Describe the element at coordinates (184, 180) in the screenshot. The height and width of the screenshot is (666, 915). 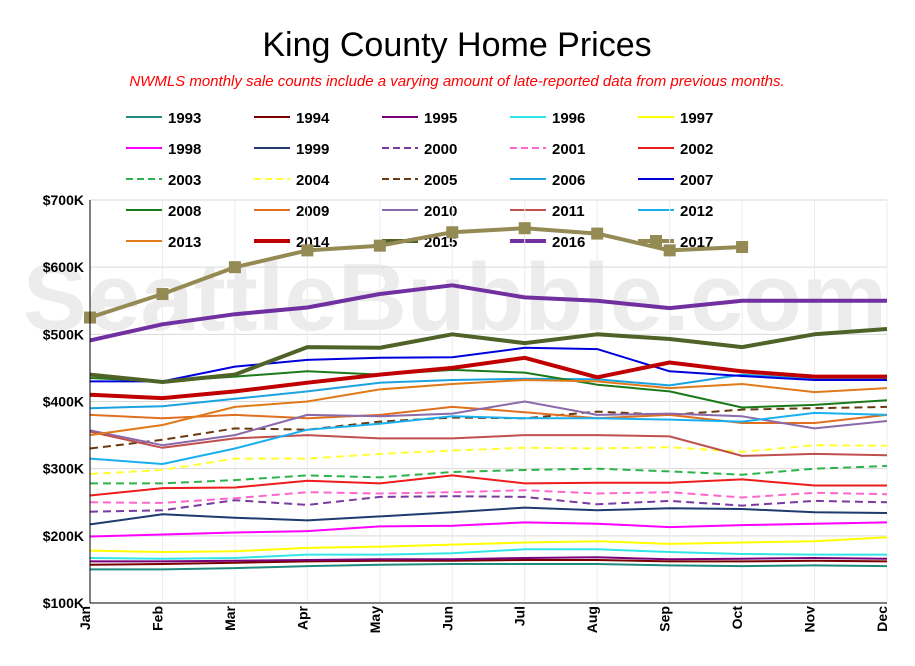
I see `legend-label-2003: 2003` at that location.